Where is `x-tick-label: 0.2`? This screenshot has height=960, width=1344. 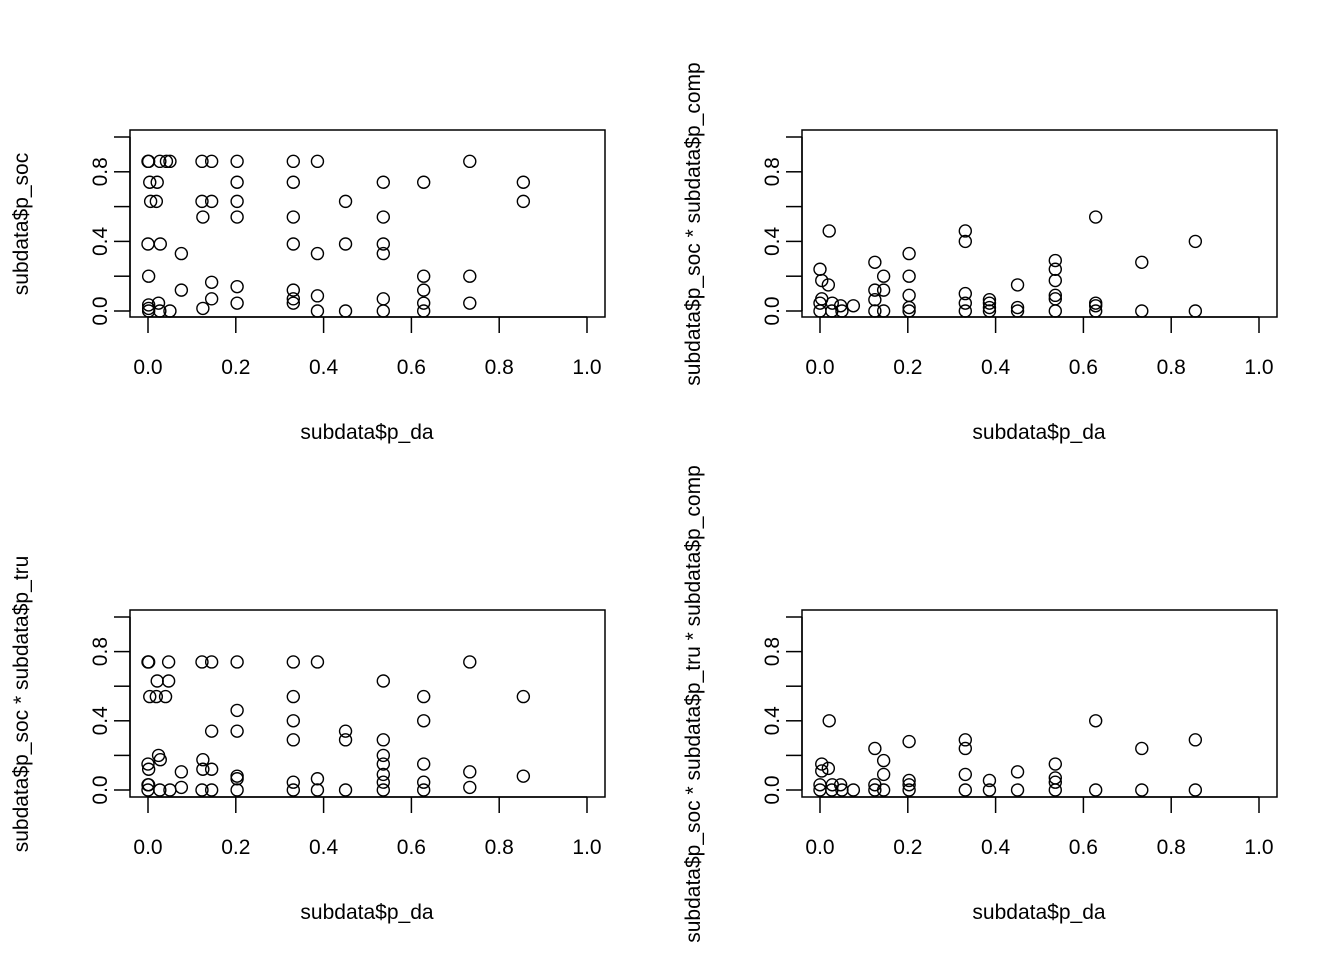 x-tick-label: 0.2 is located at coordinates (907, 847).